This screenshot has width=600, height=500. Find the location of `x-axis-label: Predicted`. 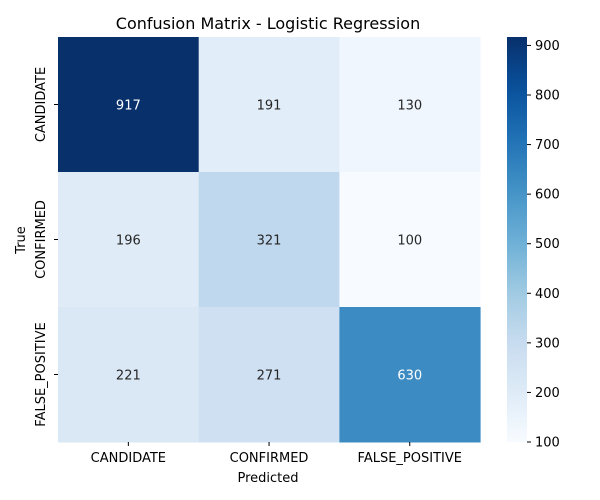

x-axis-label: Predicted is located at coordinates (267, 478).